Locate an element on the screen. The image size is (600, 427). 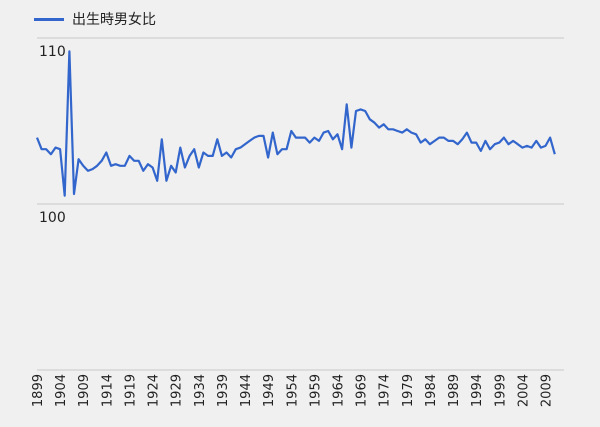
x-tick-label-1999: 1999 is located at coordinates (500, 390).